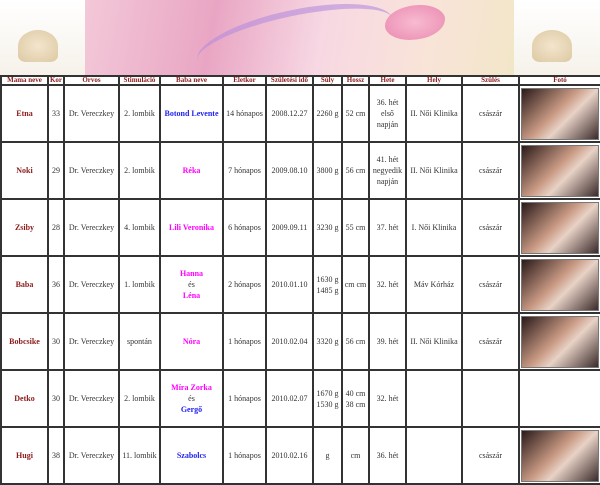  I want to click on column-header: Baba neve, so click(191, 80).